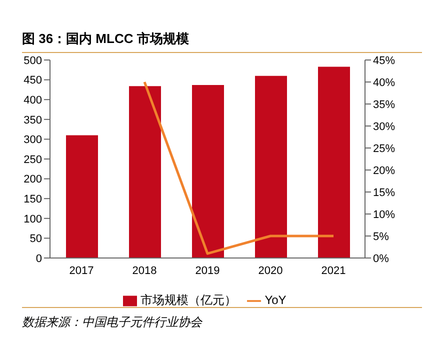  What do you see at coordinates (33, 100) in the screenshot?
I see `y-tick-label: 400` at bounding box center [33, 100].